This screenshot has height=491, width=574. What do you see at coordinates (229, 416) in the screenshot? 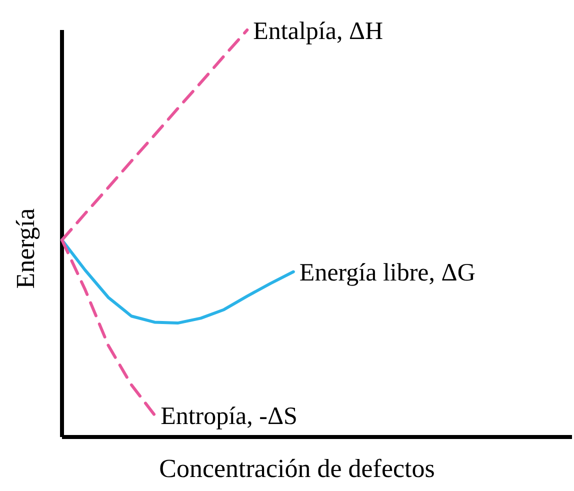
I see `series-label: Entropía, -ΔS` at bounding box center [229, 416].